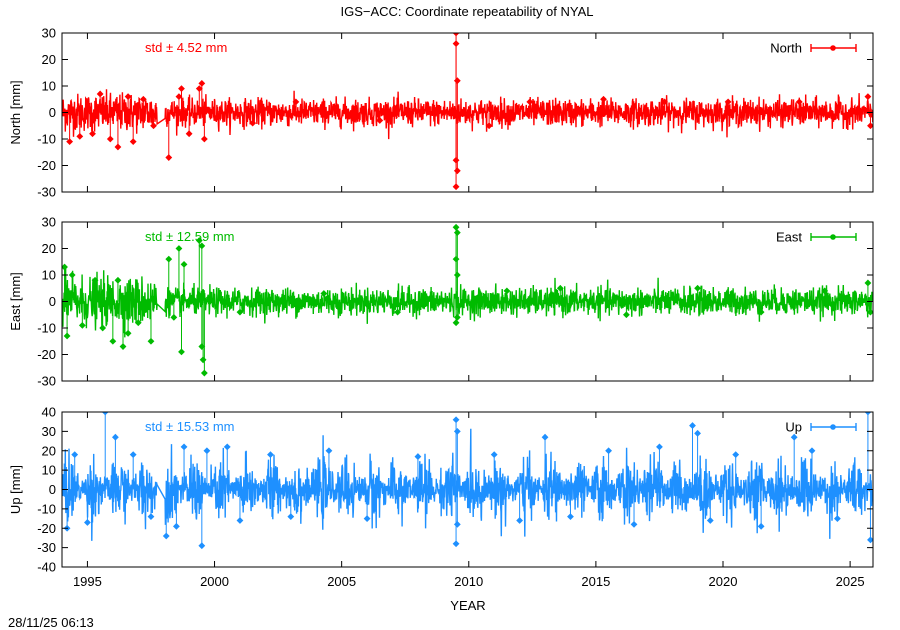  What do you see at coordinates (595, 581) in the screenshot?
I see `x-tick-label: 2015` at bounding box center [595, 581].